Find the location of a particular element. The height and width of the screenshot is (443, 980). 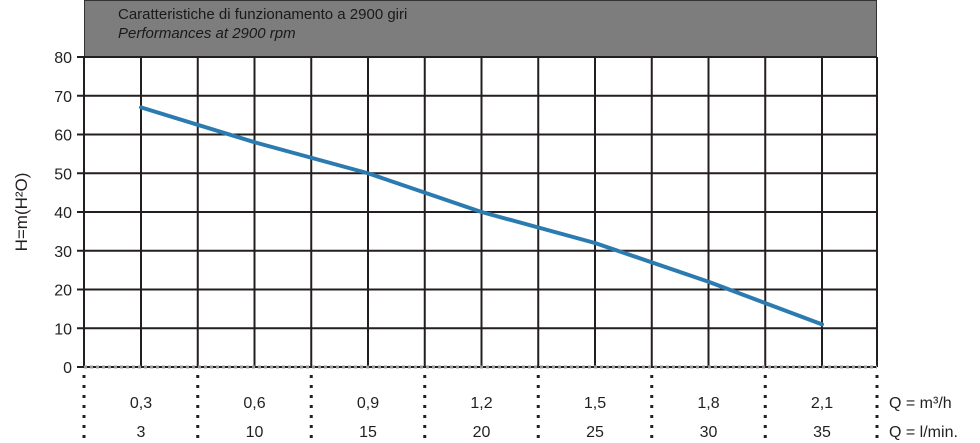

y-tick-label: 70 is located at coordinates (63, 97).